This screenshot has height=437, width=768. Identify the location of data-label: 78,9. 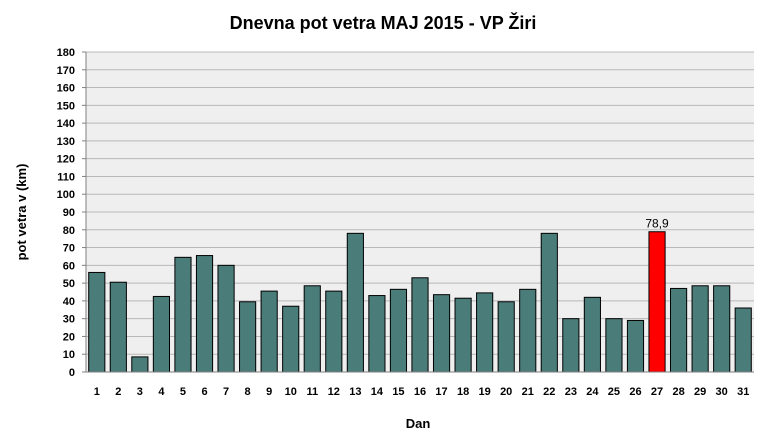
(657, 224).